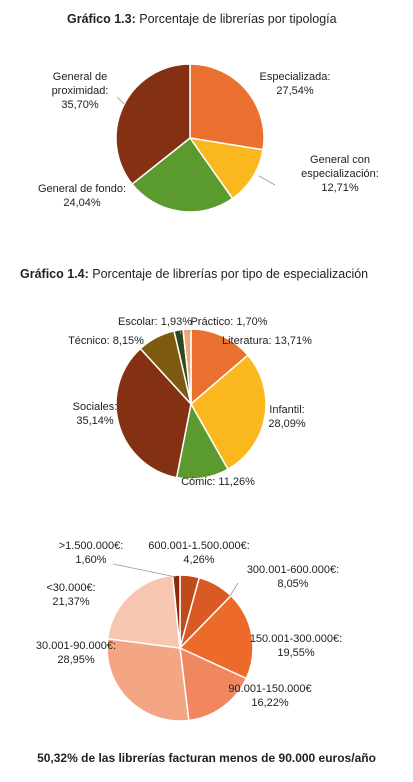  What do you see at coordinates (101, 19) in the screenshot?
I see `chart-1-title-prefix: Gráfico 1.3:` at bounding box center [101, 19].